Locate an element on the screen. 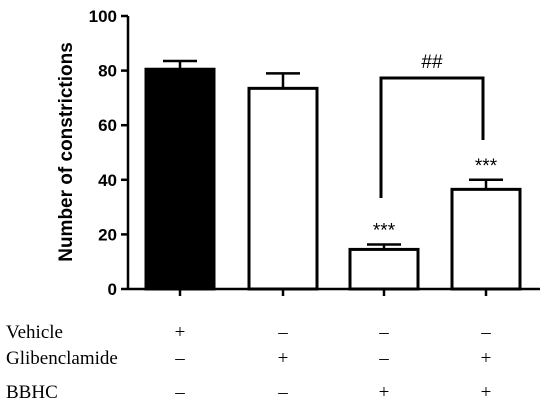  y-tick-label: 80 is located at coordinates (107, 71).